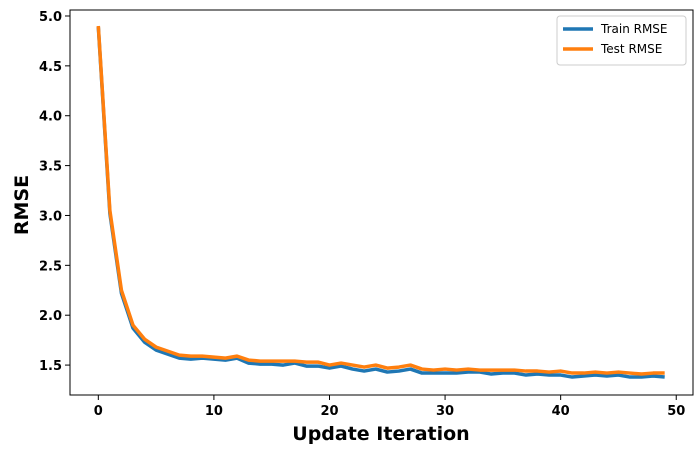  I want to click on x-axis-label: Update Iteration, so click(380, 434).